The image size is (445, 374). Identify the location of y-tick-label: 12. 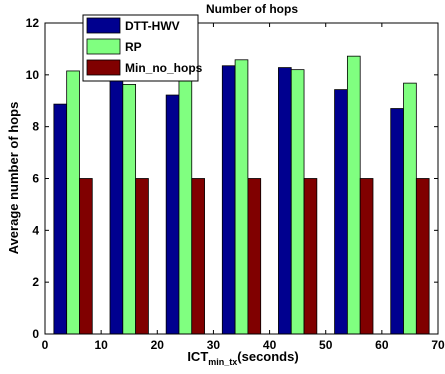
(33, 23).